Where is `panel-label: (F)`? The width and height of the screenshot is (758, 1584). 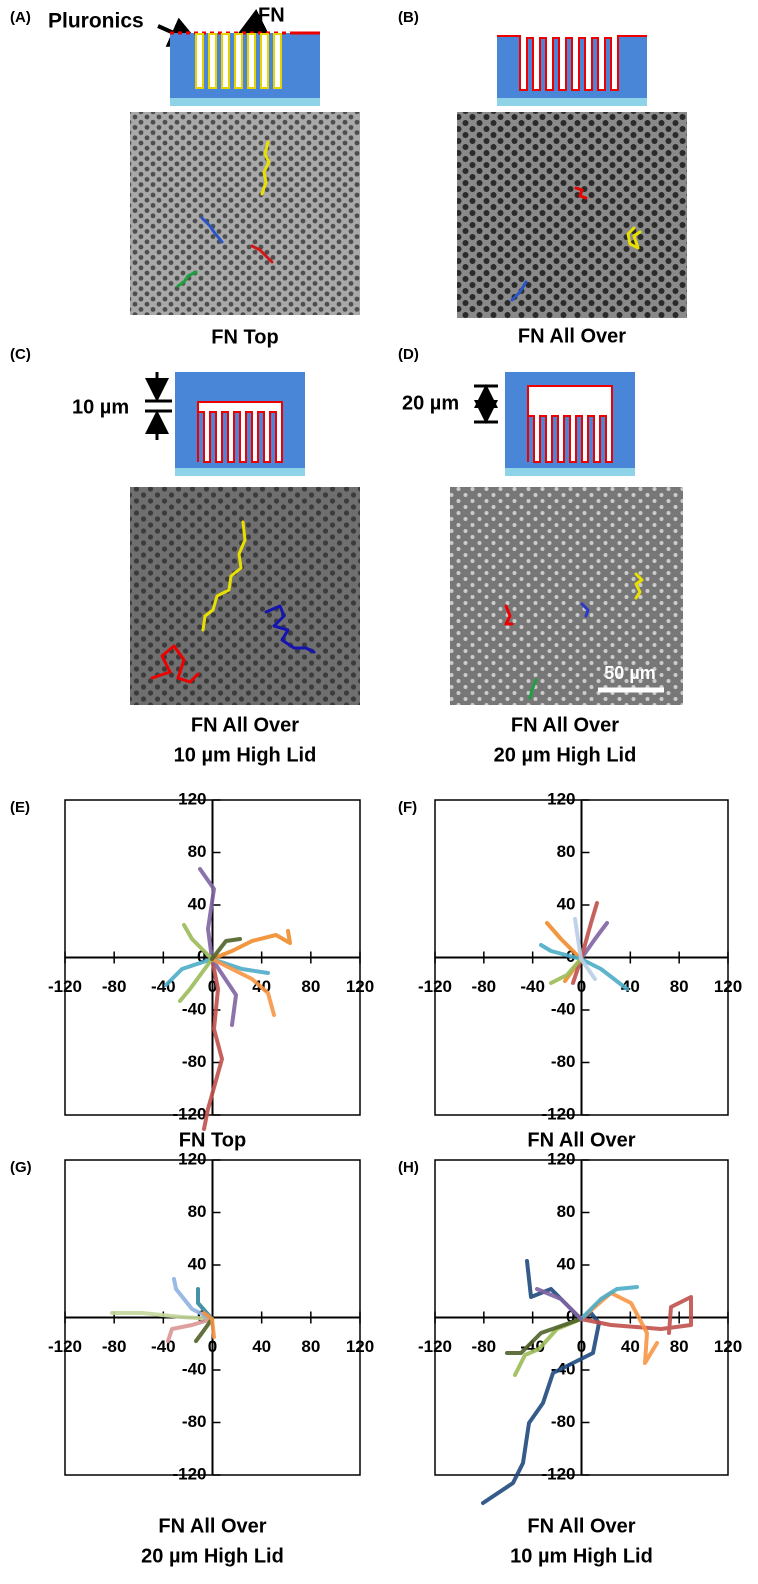
panel-label: (F) is located at coordinates (407, 807).